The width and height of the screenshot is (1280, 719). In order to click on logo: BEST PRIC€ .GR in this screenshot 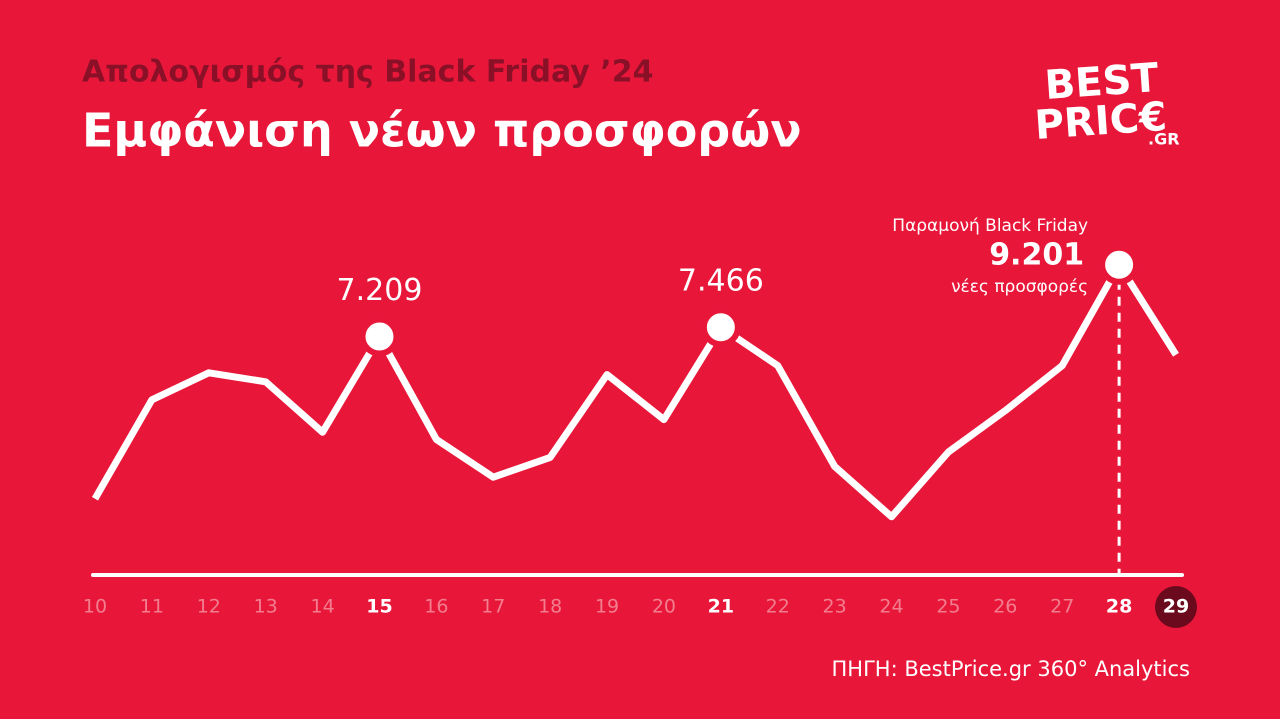, I will do `click(1106, 102)`.